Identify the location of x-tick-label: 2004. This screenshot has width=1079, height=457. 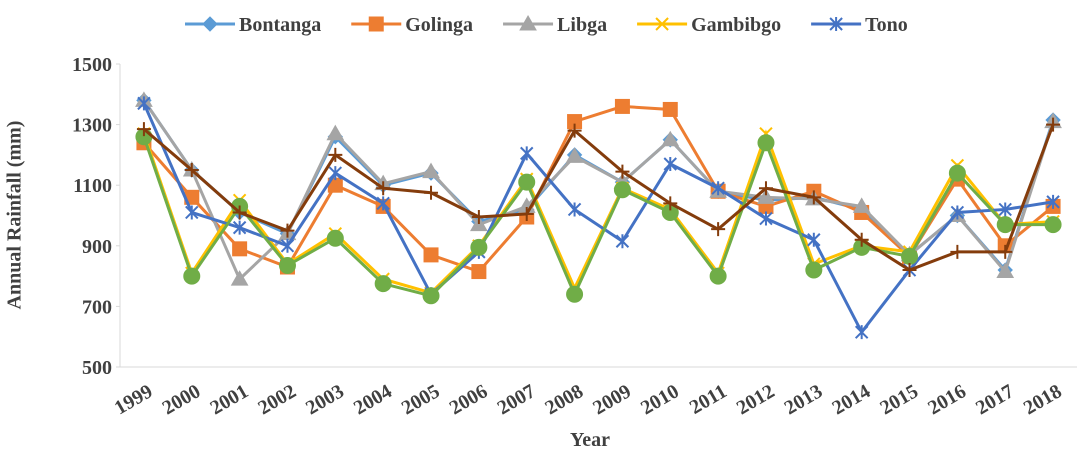
(373, 399).